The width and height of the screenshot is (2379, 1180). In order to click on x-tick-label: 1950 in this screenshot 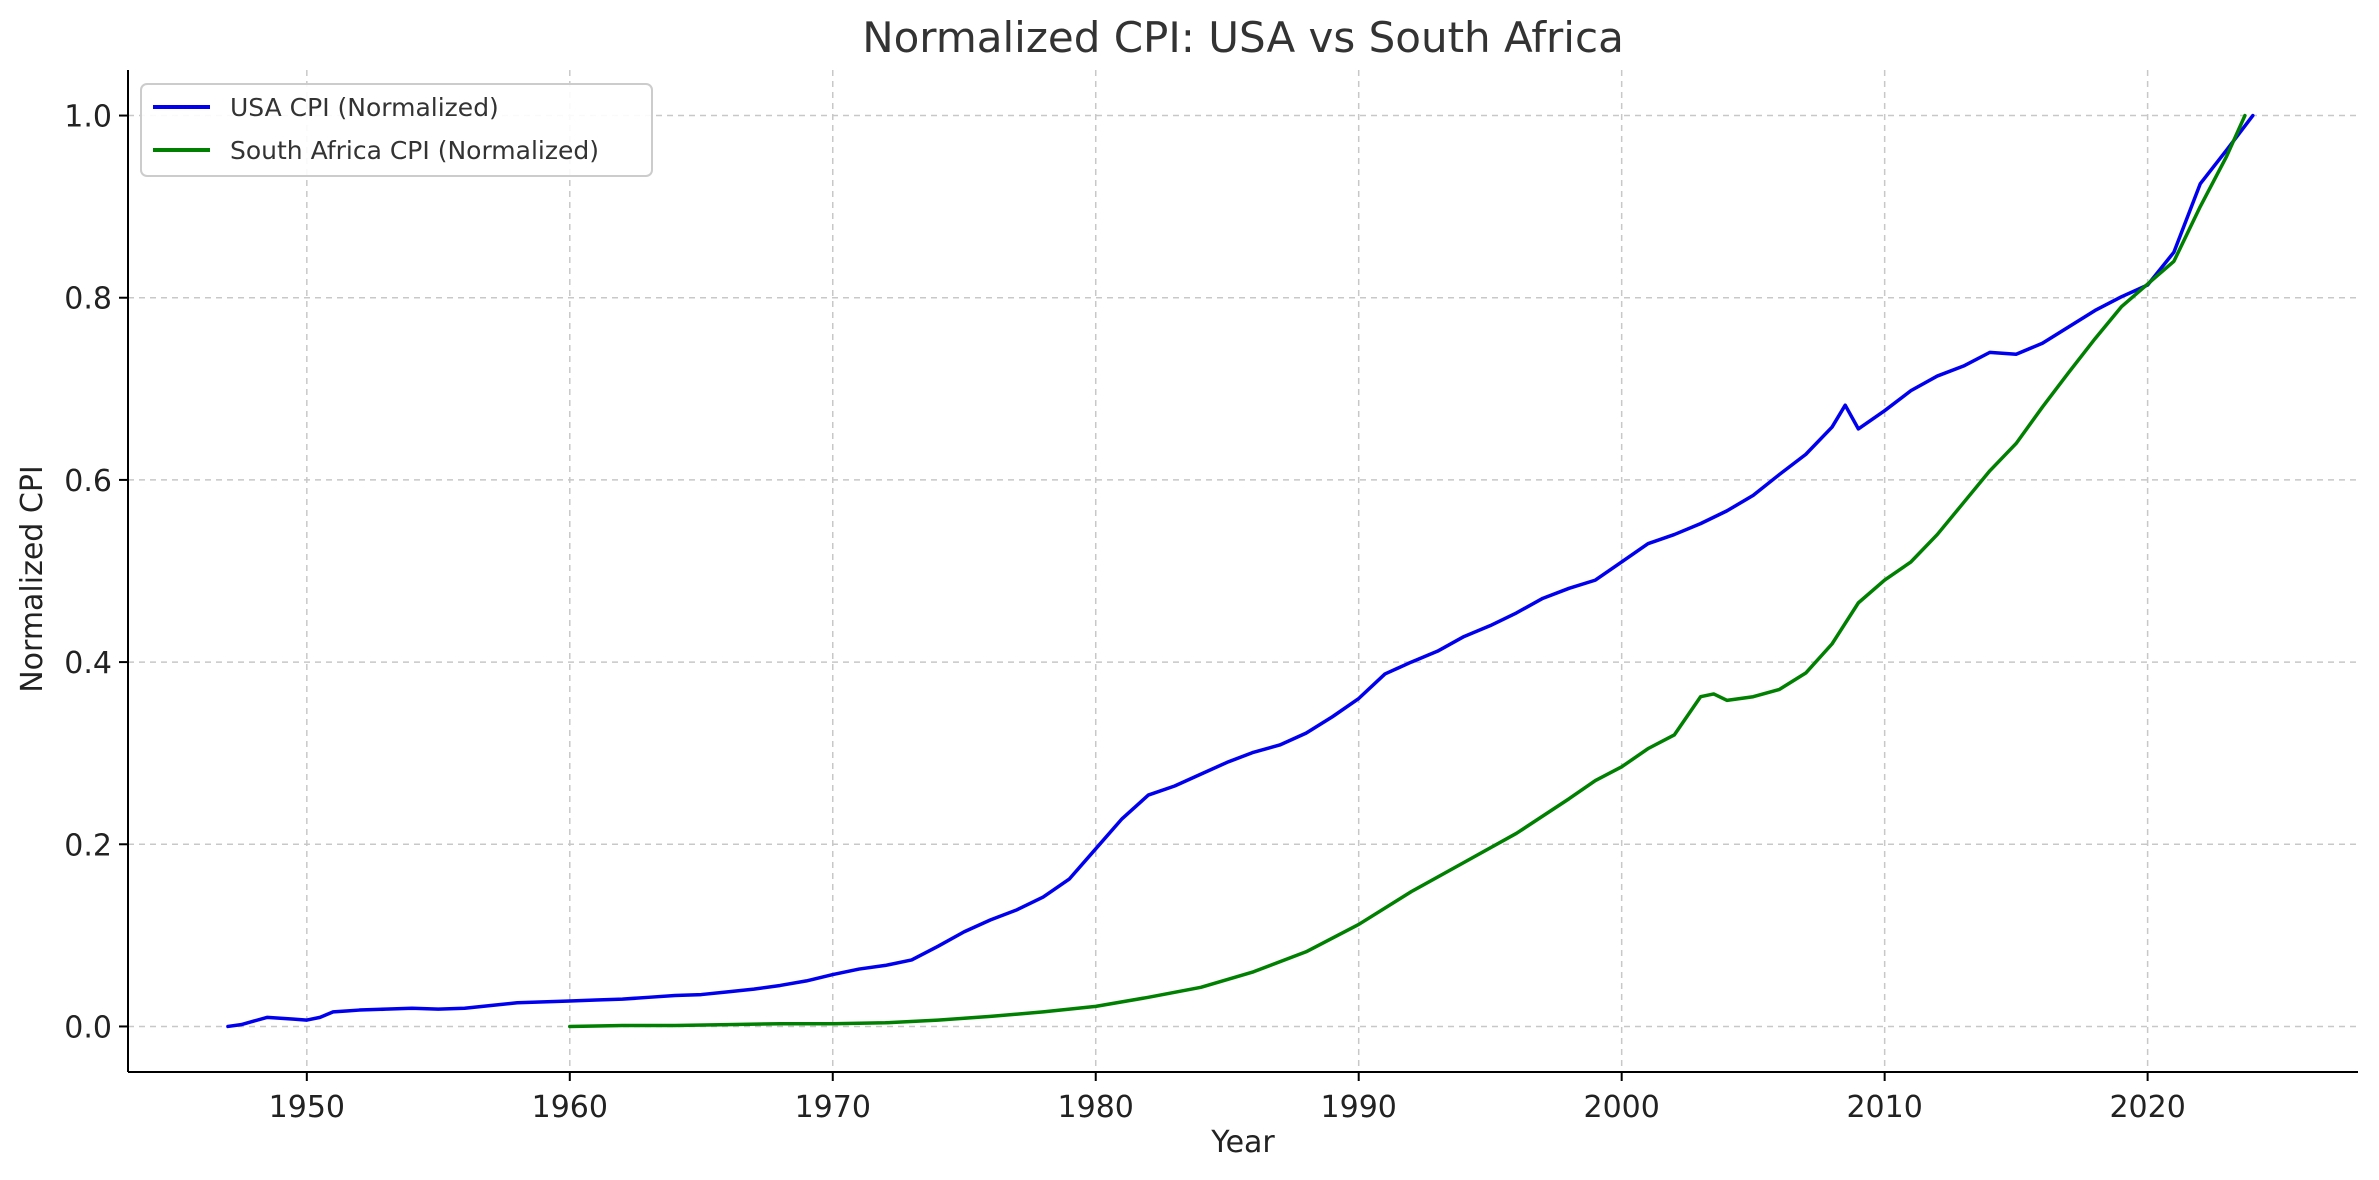, I will do `click(307, 1107)`.